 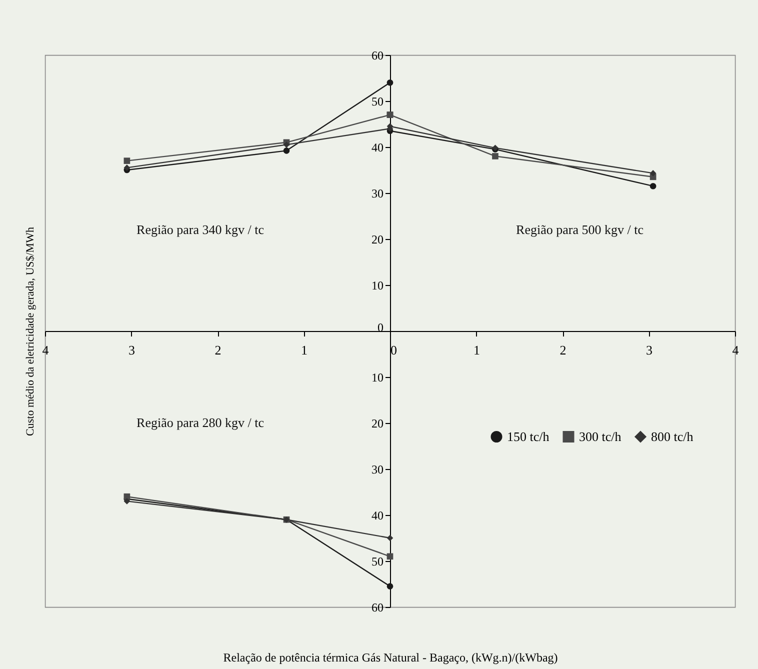 I want to click on x-tick-label: 0, so click(x=393, y=350).